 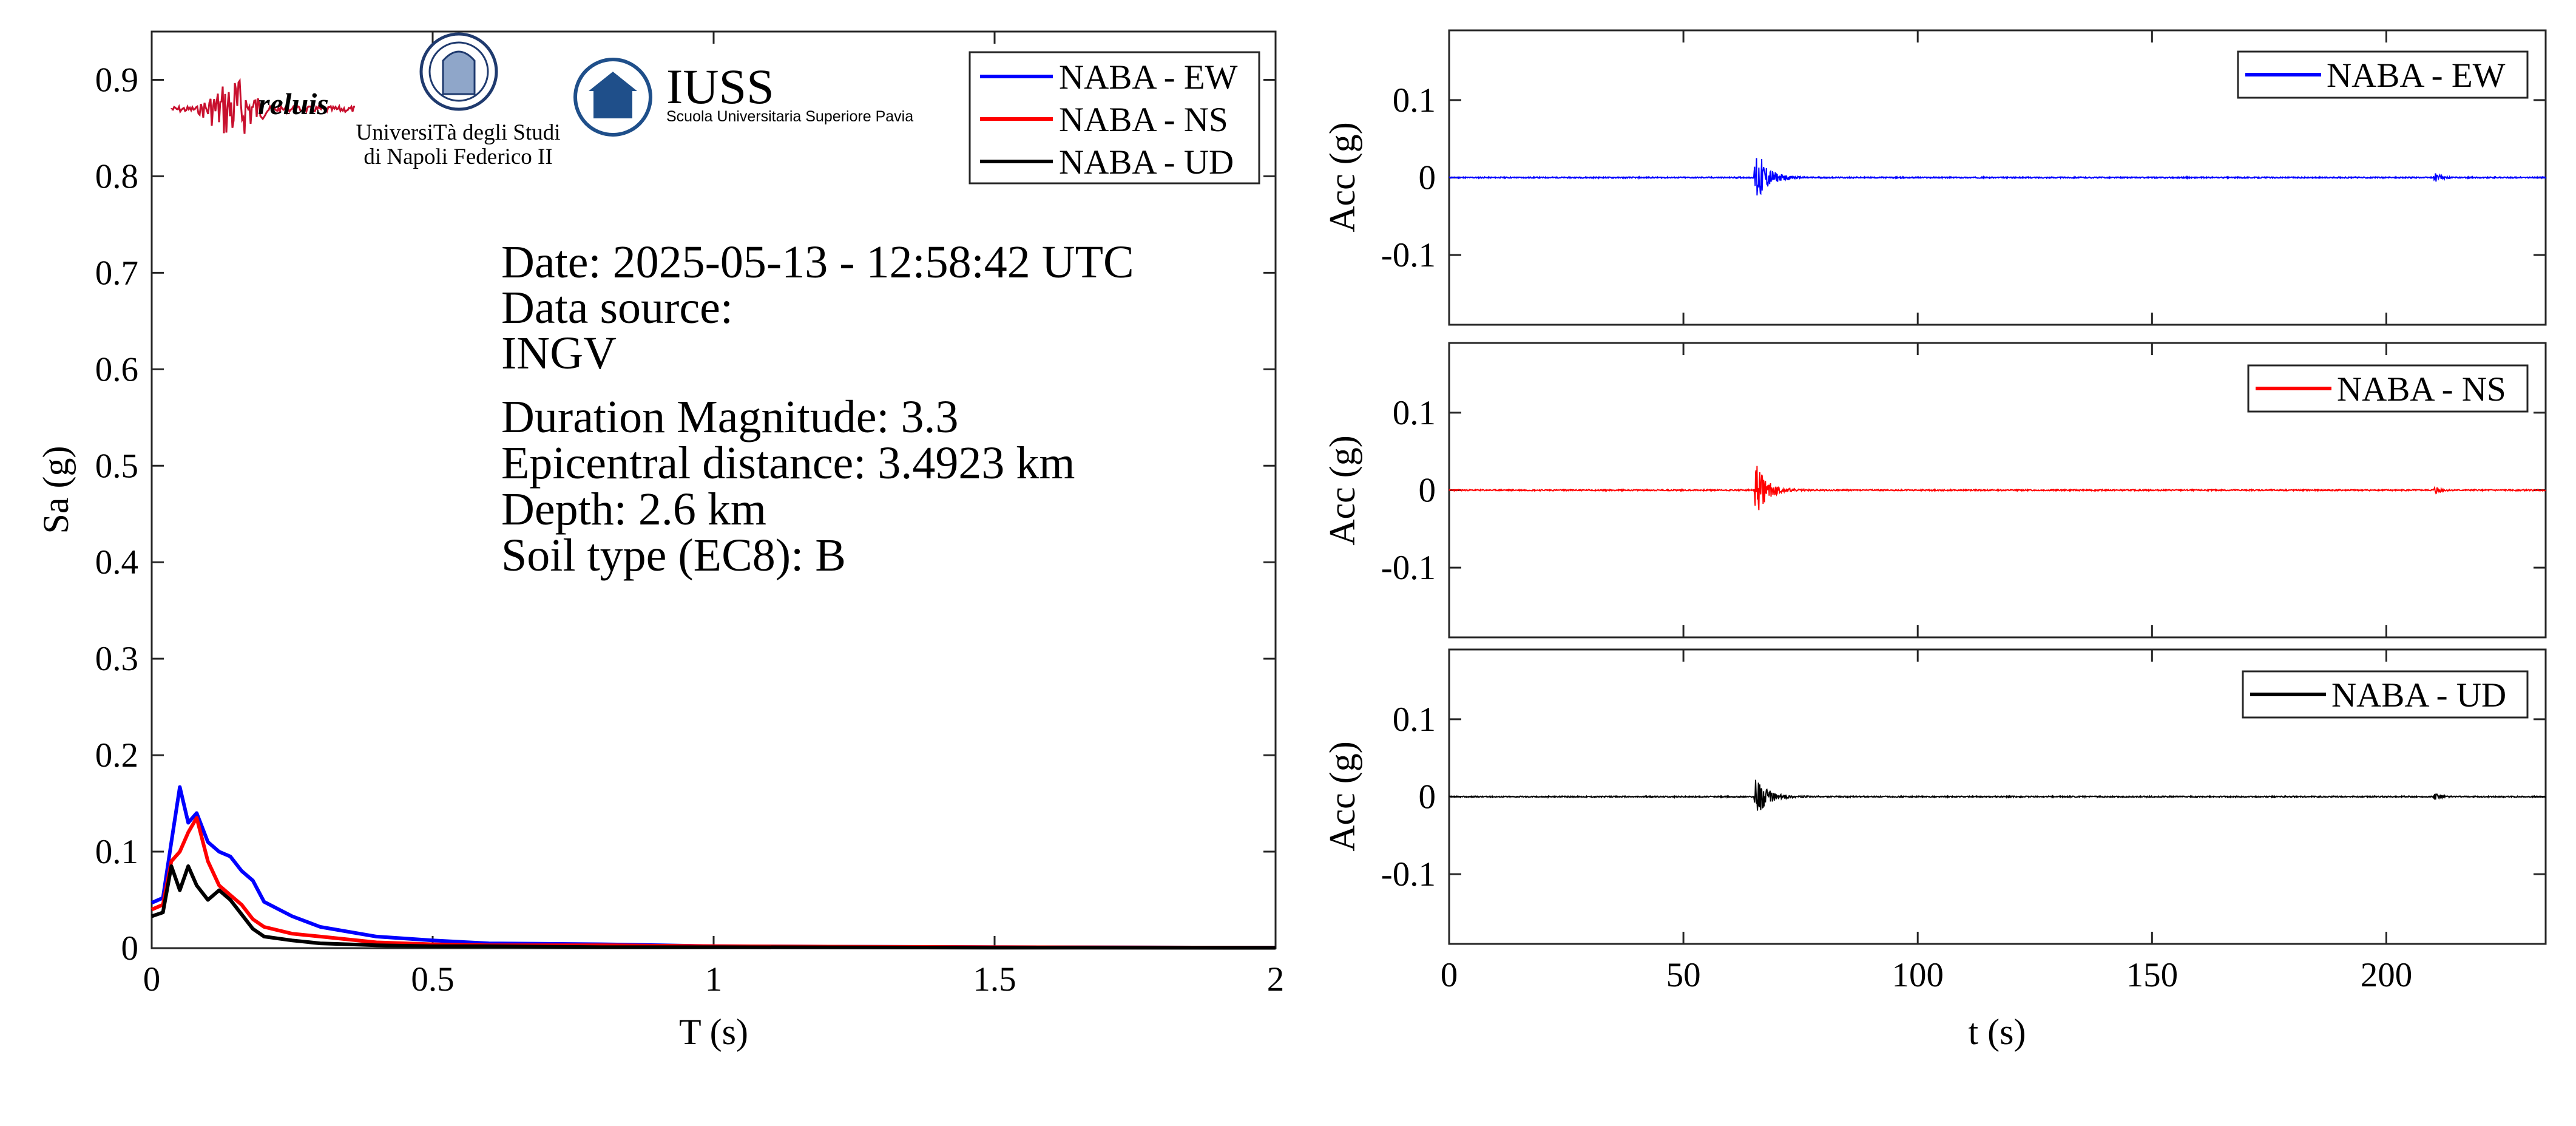 I want to click on acc-ew-trace, so click(x=1997, y=176).